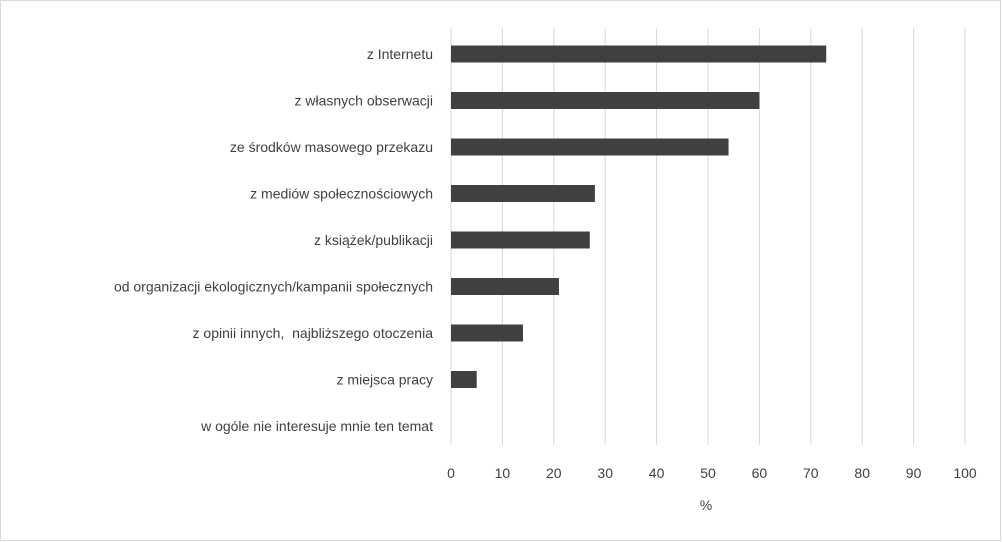 Image resolution: width=1002 pixels, height=542 pixels. I want to click on category-label: z miejsca pracy, so click(385, 380).